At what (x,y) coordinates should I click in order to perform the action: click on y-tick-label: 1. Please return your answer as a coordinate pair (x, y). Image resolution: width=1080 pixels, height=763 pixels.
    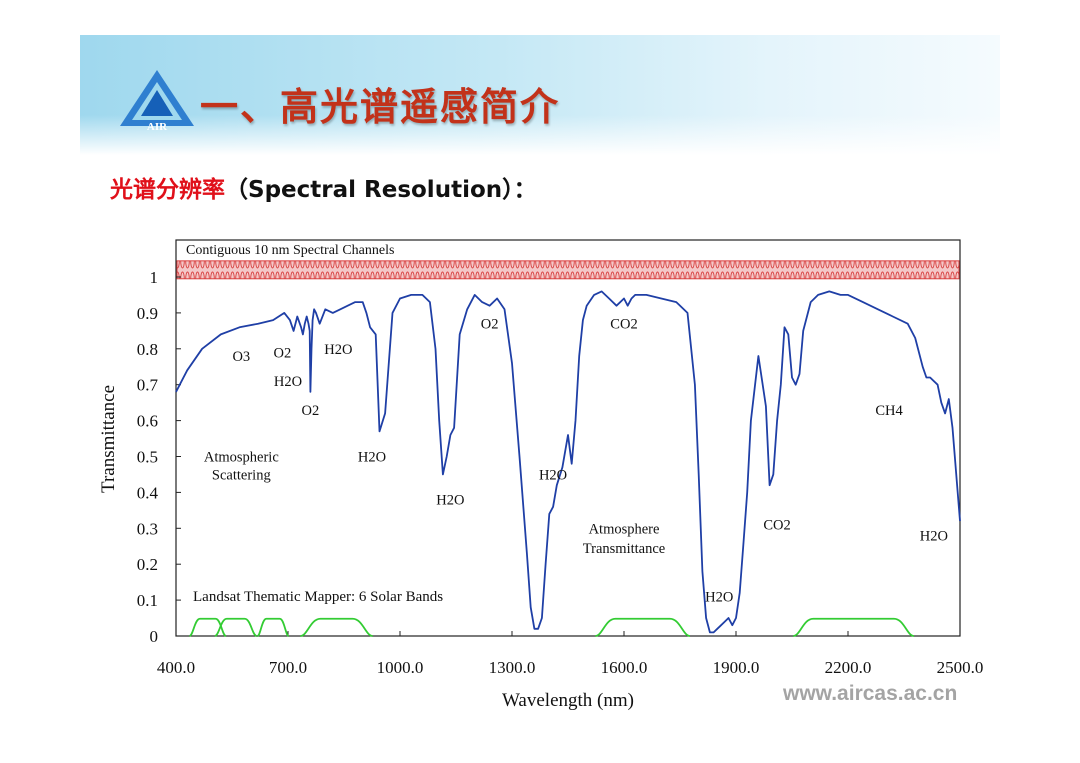
    Looking at the image, I should click on (154, 277).